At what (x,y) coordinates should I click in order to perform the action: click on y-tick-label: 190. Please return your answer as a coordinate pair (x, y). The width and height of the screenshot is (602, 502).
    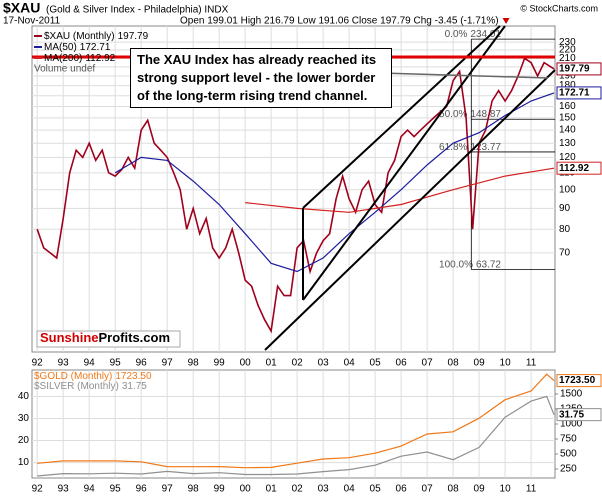
    Looking at the image, I should click on (567, 76).